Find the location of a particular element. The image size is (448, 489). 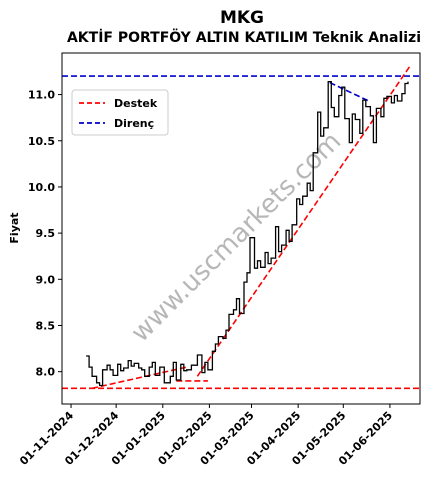

legend-support-label: Destek is located at coordinates (136, 103).